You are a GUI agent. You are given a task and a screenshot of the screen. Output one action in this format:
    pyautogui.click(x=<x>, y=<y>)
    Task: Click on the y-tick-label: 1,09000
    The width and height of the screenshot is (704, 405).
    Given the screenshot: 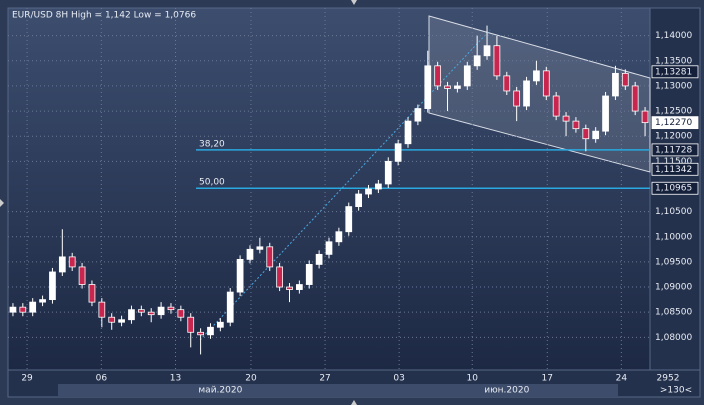 What is the action you would take?
    pyautogui.click(x=673, y=288)
    